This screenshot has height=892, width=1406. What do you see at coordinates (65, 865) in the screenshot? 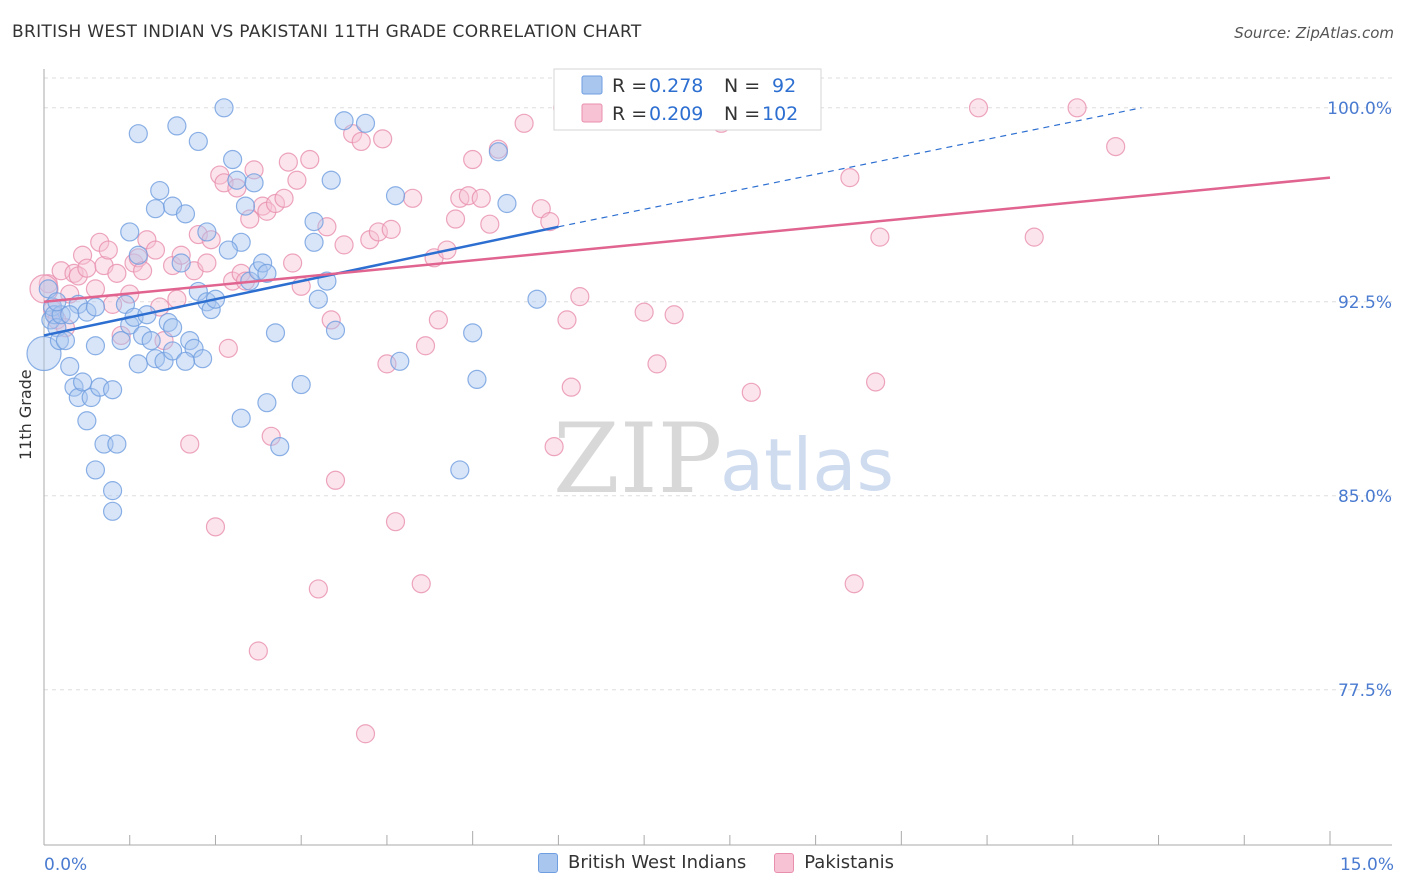
I see `x-tick-label: 0.0%` at bounding box center [65, 865].